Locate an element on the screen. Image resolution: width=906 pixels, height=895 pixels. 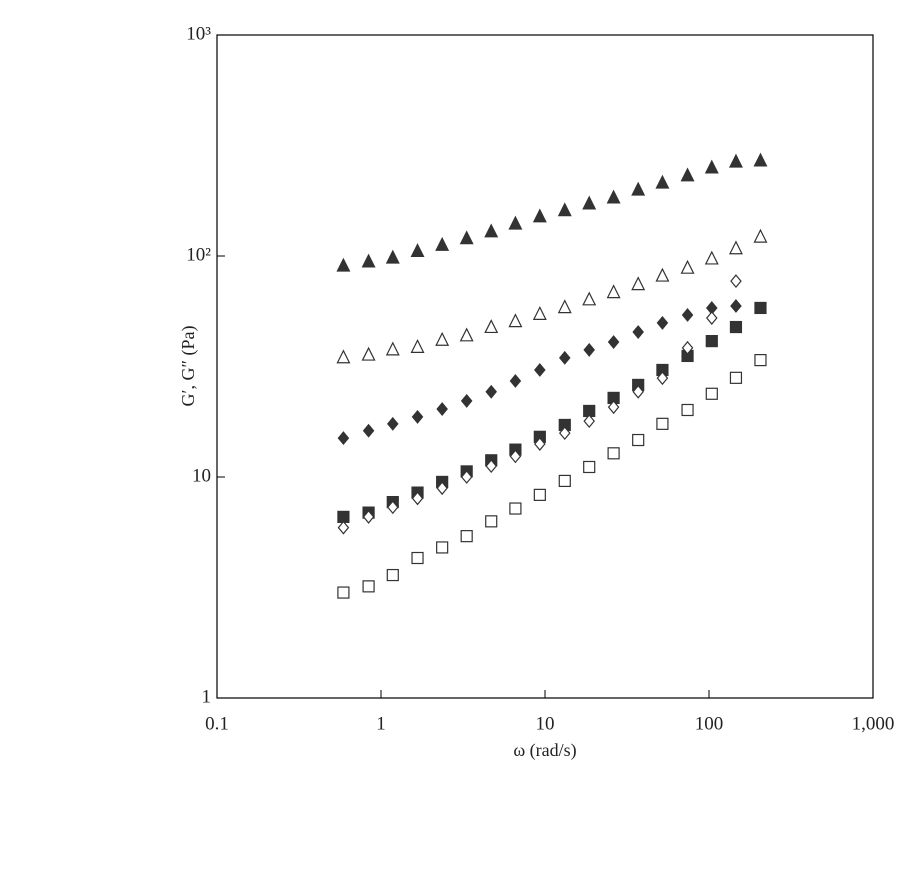
x-tick-label: 0.1 is located at coordinates (217, 723).